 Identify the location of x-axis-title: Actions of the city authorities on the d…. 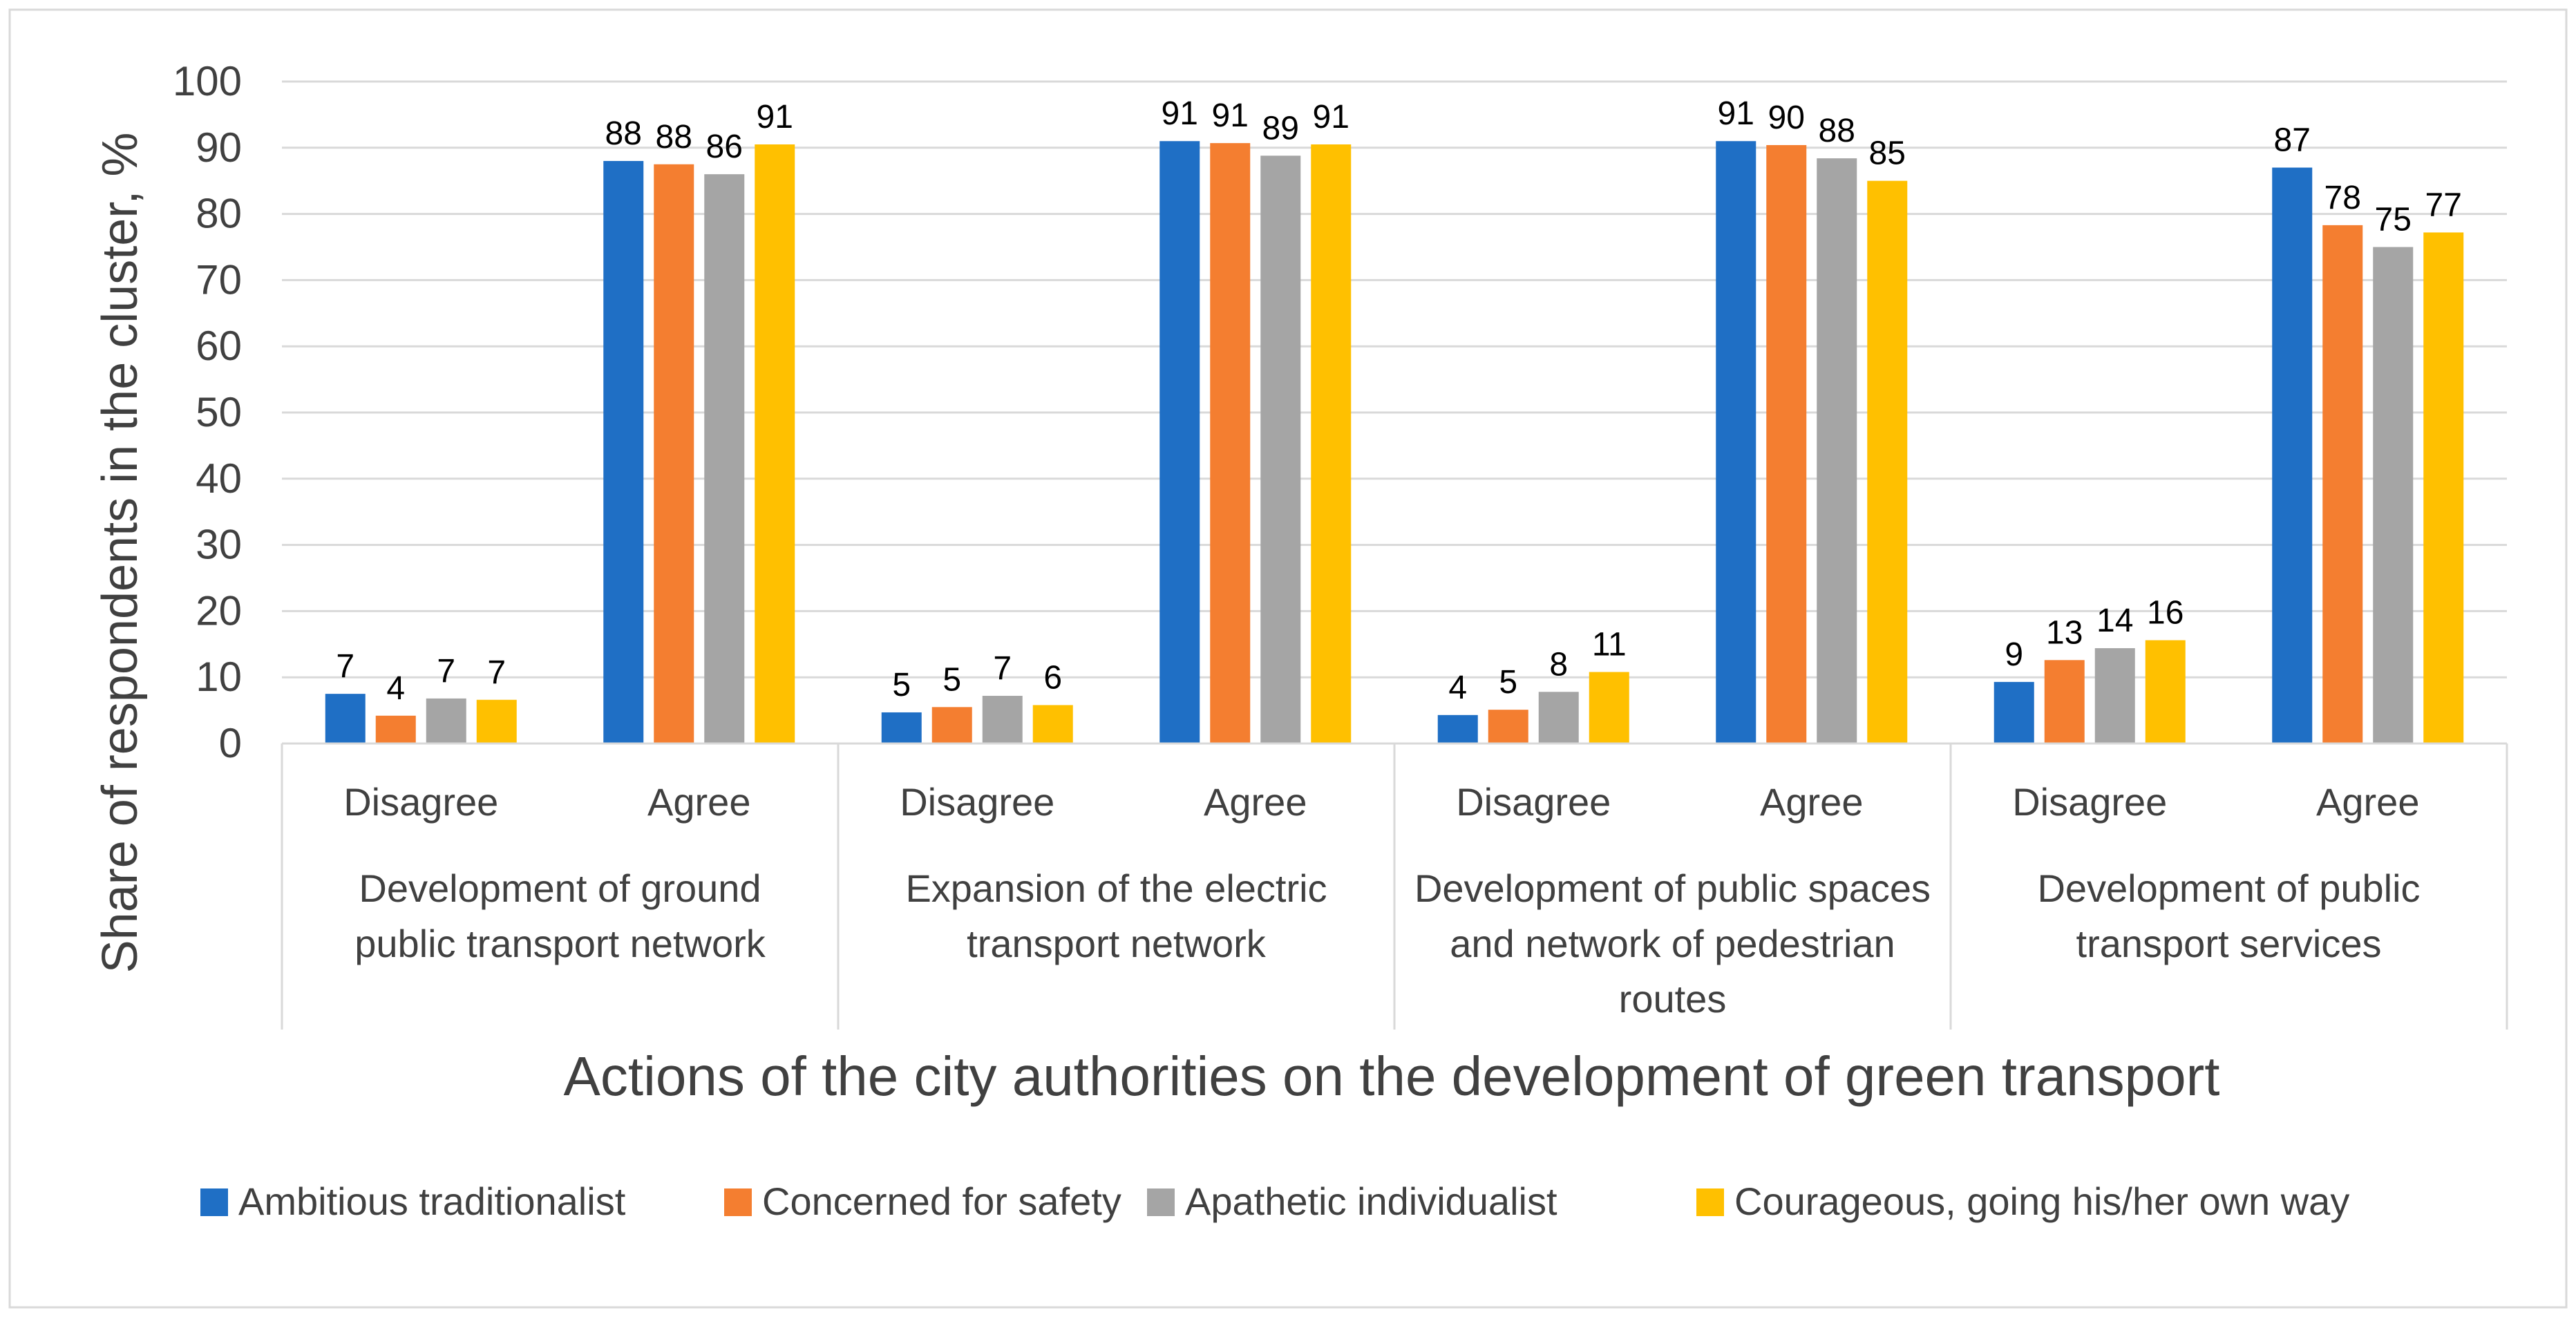
(1392, 1076).